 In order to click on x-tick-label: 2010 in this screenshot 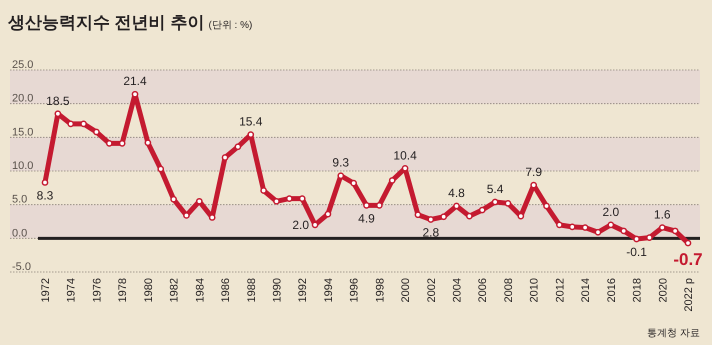, I will do `click(534, 290)`.